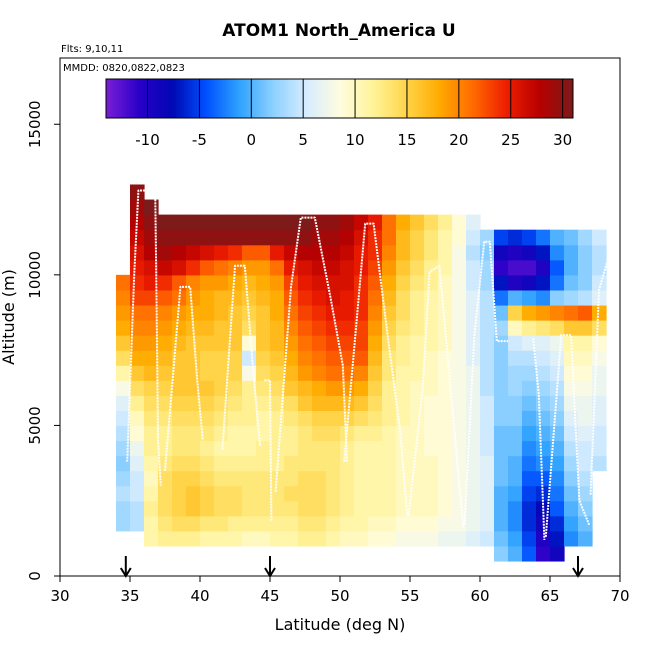 The width and height of the screenshot is (650, 650). Describe the element at coordinates (129, 596) in the screenshot. I see `x-tick-label: 35` at that location.